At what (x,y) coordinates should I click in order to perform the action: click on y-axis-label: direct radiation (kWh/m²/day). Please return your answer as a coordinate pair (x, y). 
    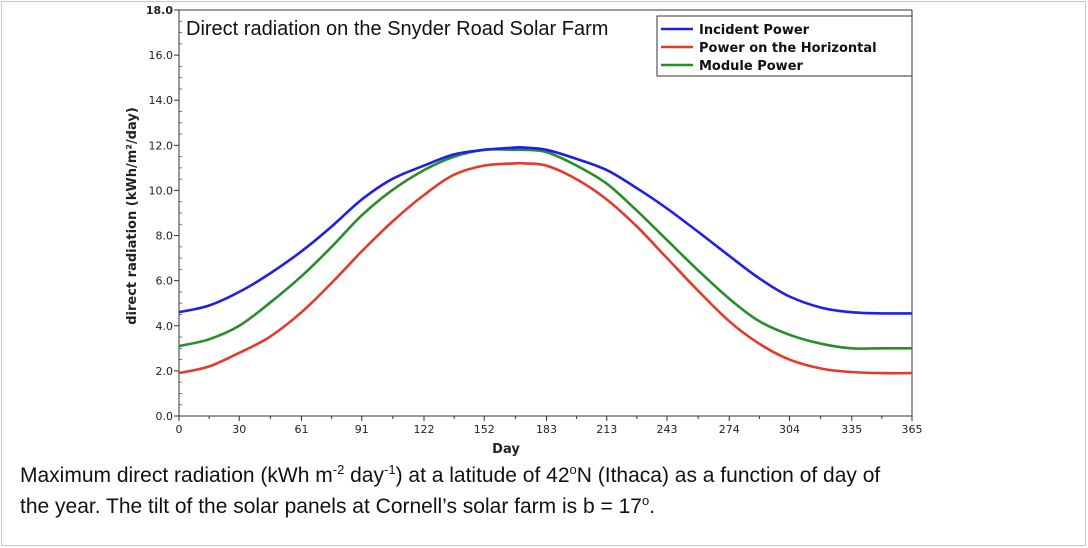
    Looking at the image, I should click on (132, 216).